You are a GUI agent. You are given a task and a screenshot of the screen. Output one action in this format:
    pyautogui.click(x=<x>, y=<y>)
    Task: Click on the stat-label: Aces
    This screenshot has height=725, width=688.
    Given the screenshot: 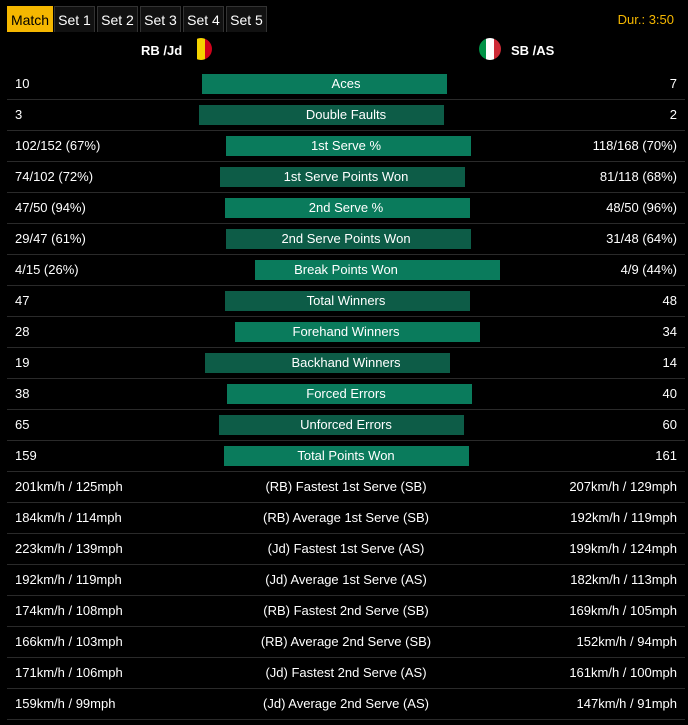 What is the action you would take?
    pyautogui.click(x=346, y=83)
    